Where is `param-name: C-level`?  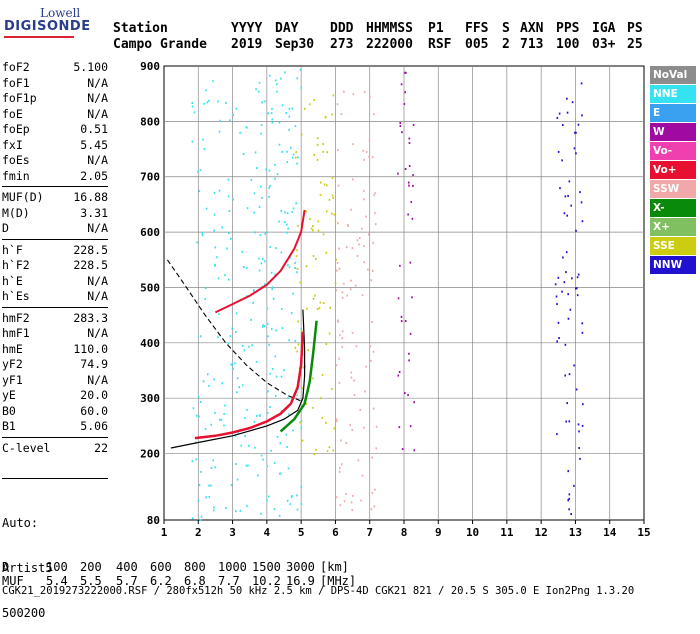 param-name: C-level is located at coordinates (26, 447).